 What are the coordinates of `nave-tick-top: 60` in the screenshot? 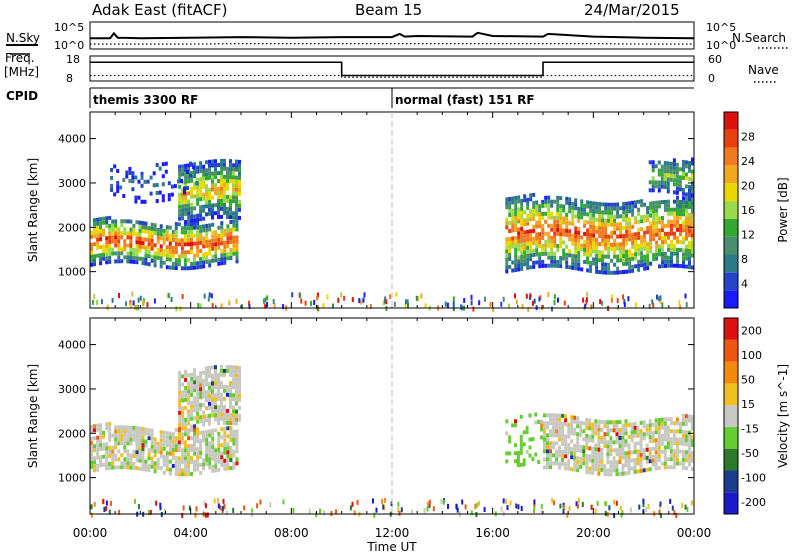 It's located at (715, 59).